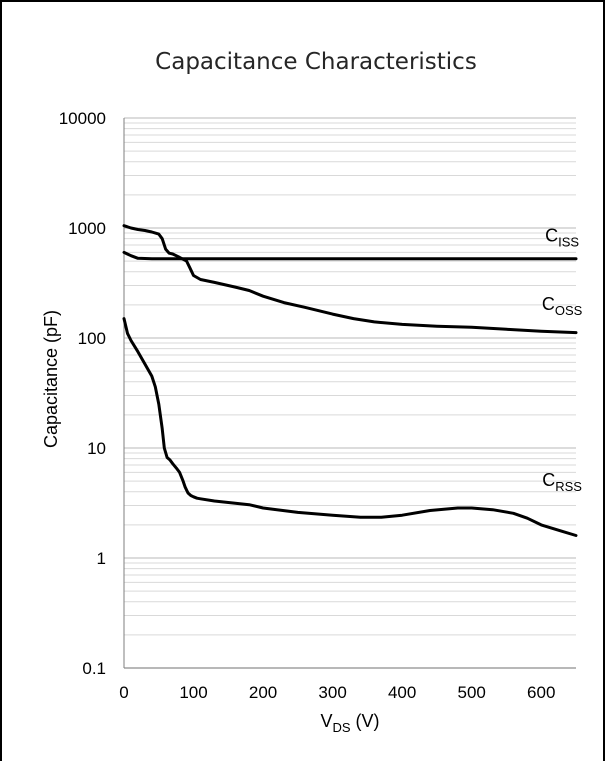  I want to click on y-tick-label: 0.1, so click(94, 668).